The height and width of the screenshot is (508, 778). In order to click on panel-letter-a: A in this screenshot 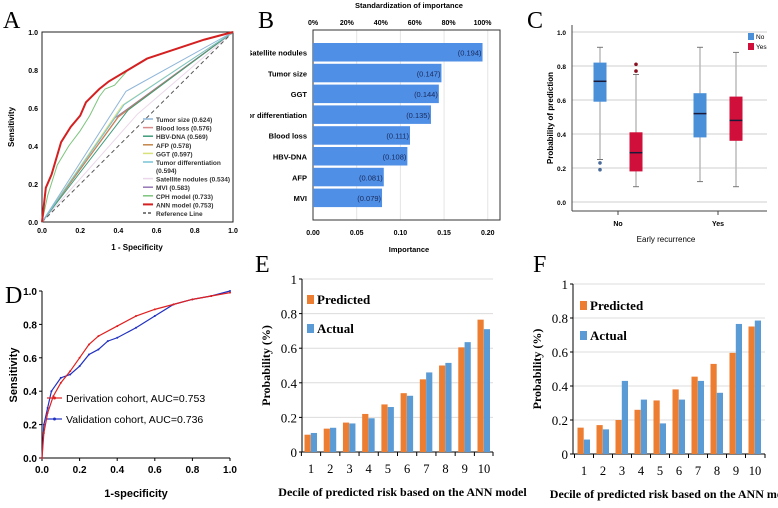, I will do `click(12, 21)`.